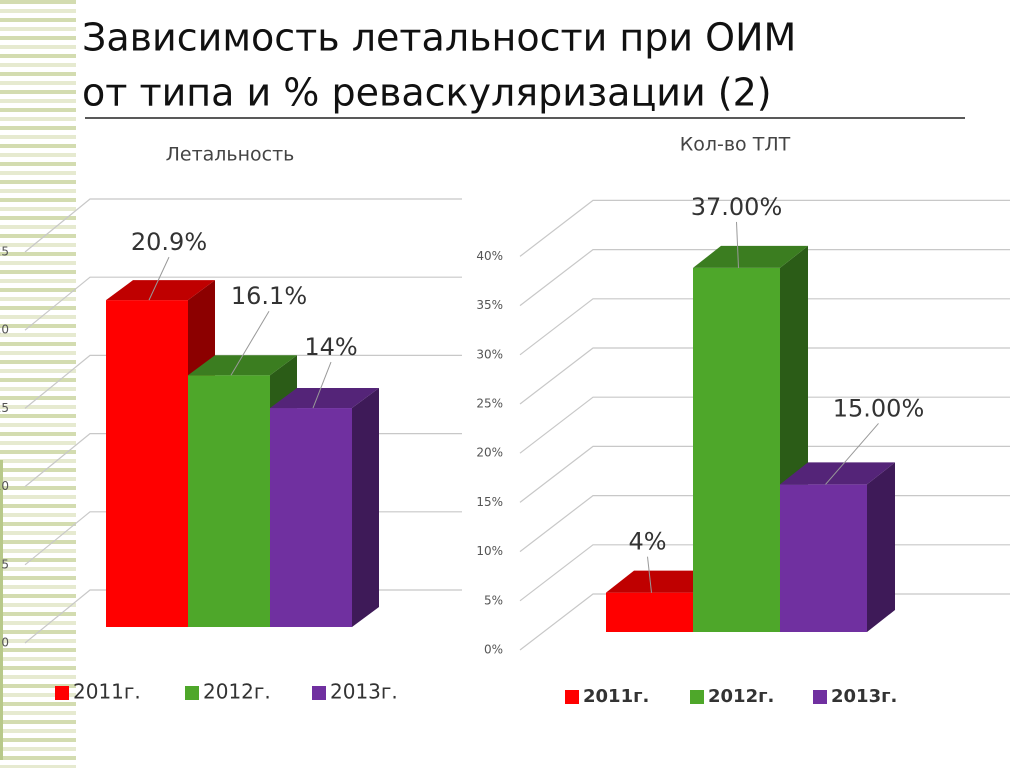 Image resolution: width=1024 pixels, height=768 pixels. What do you see at coordinates (489, 256) in the screenshot?
I see `y-tick-label: 40%` at bounding box center [489, 256].